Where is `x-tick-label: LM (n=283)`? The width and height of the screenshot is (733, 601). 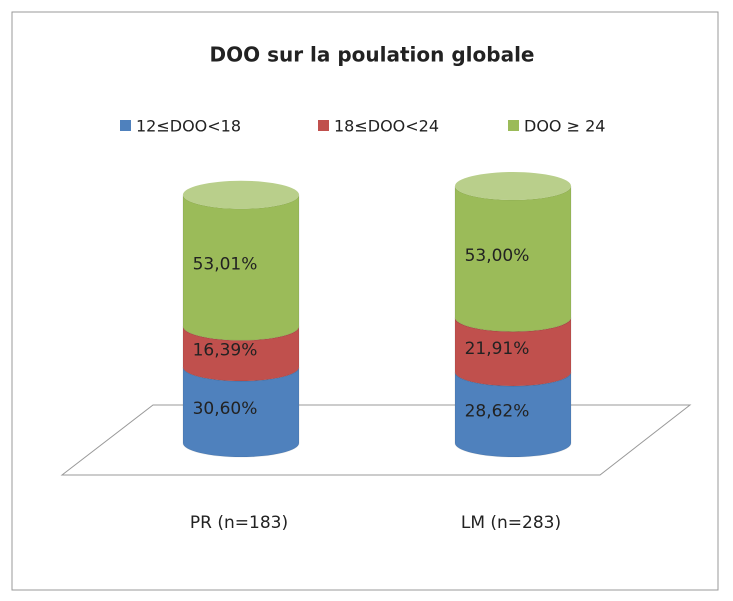
x-tick-label: LM (n=283) is located at coordinates (511, 523).